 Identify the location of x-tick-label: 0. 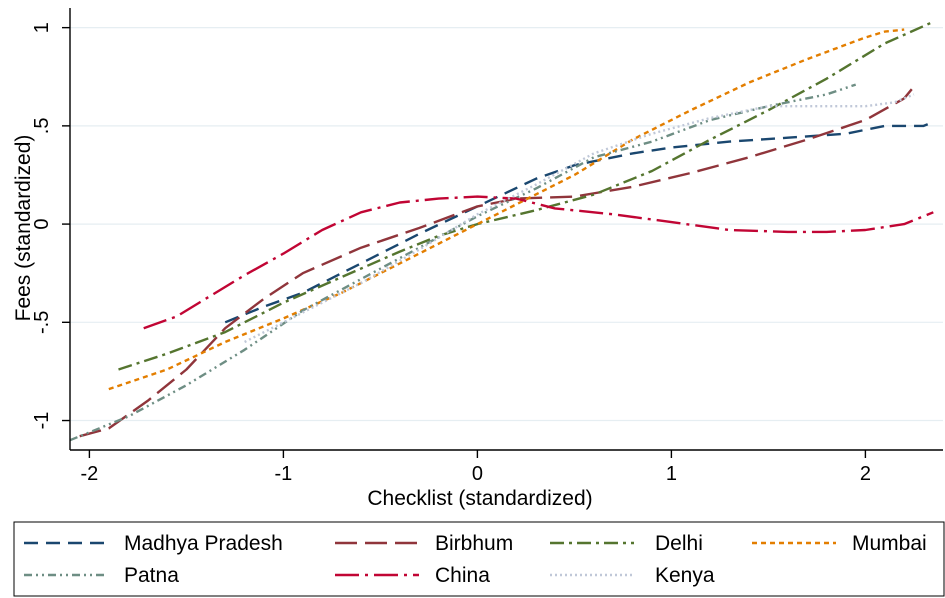
(477, 474).